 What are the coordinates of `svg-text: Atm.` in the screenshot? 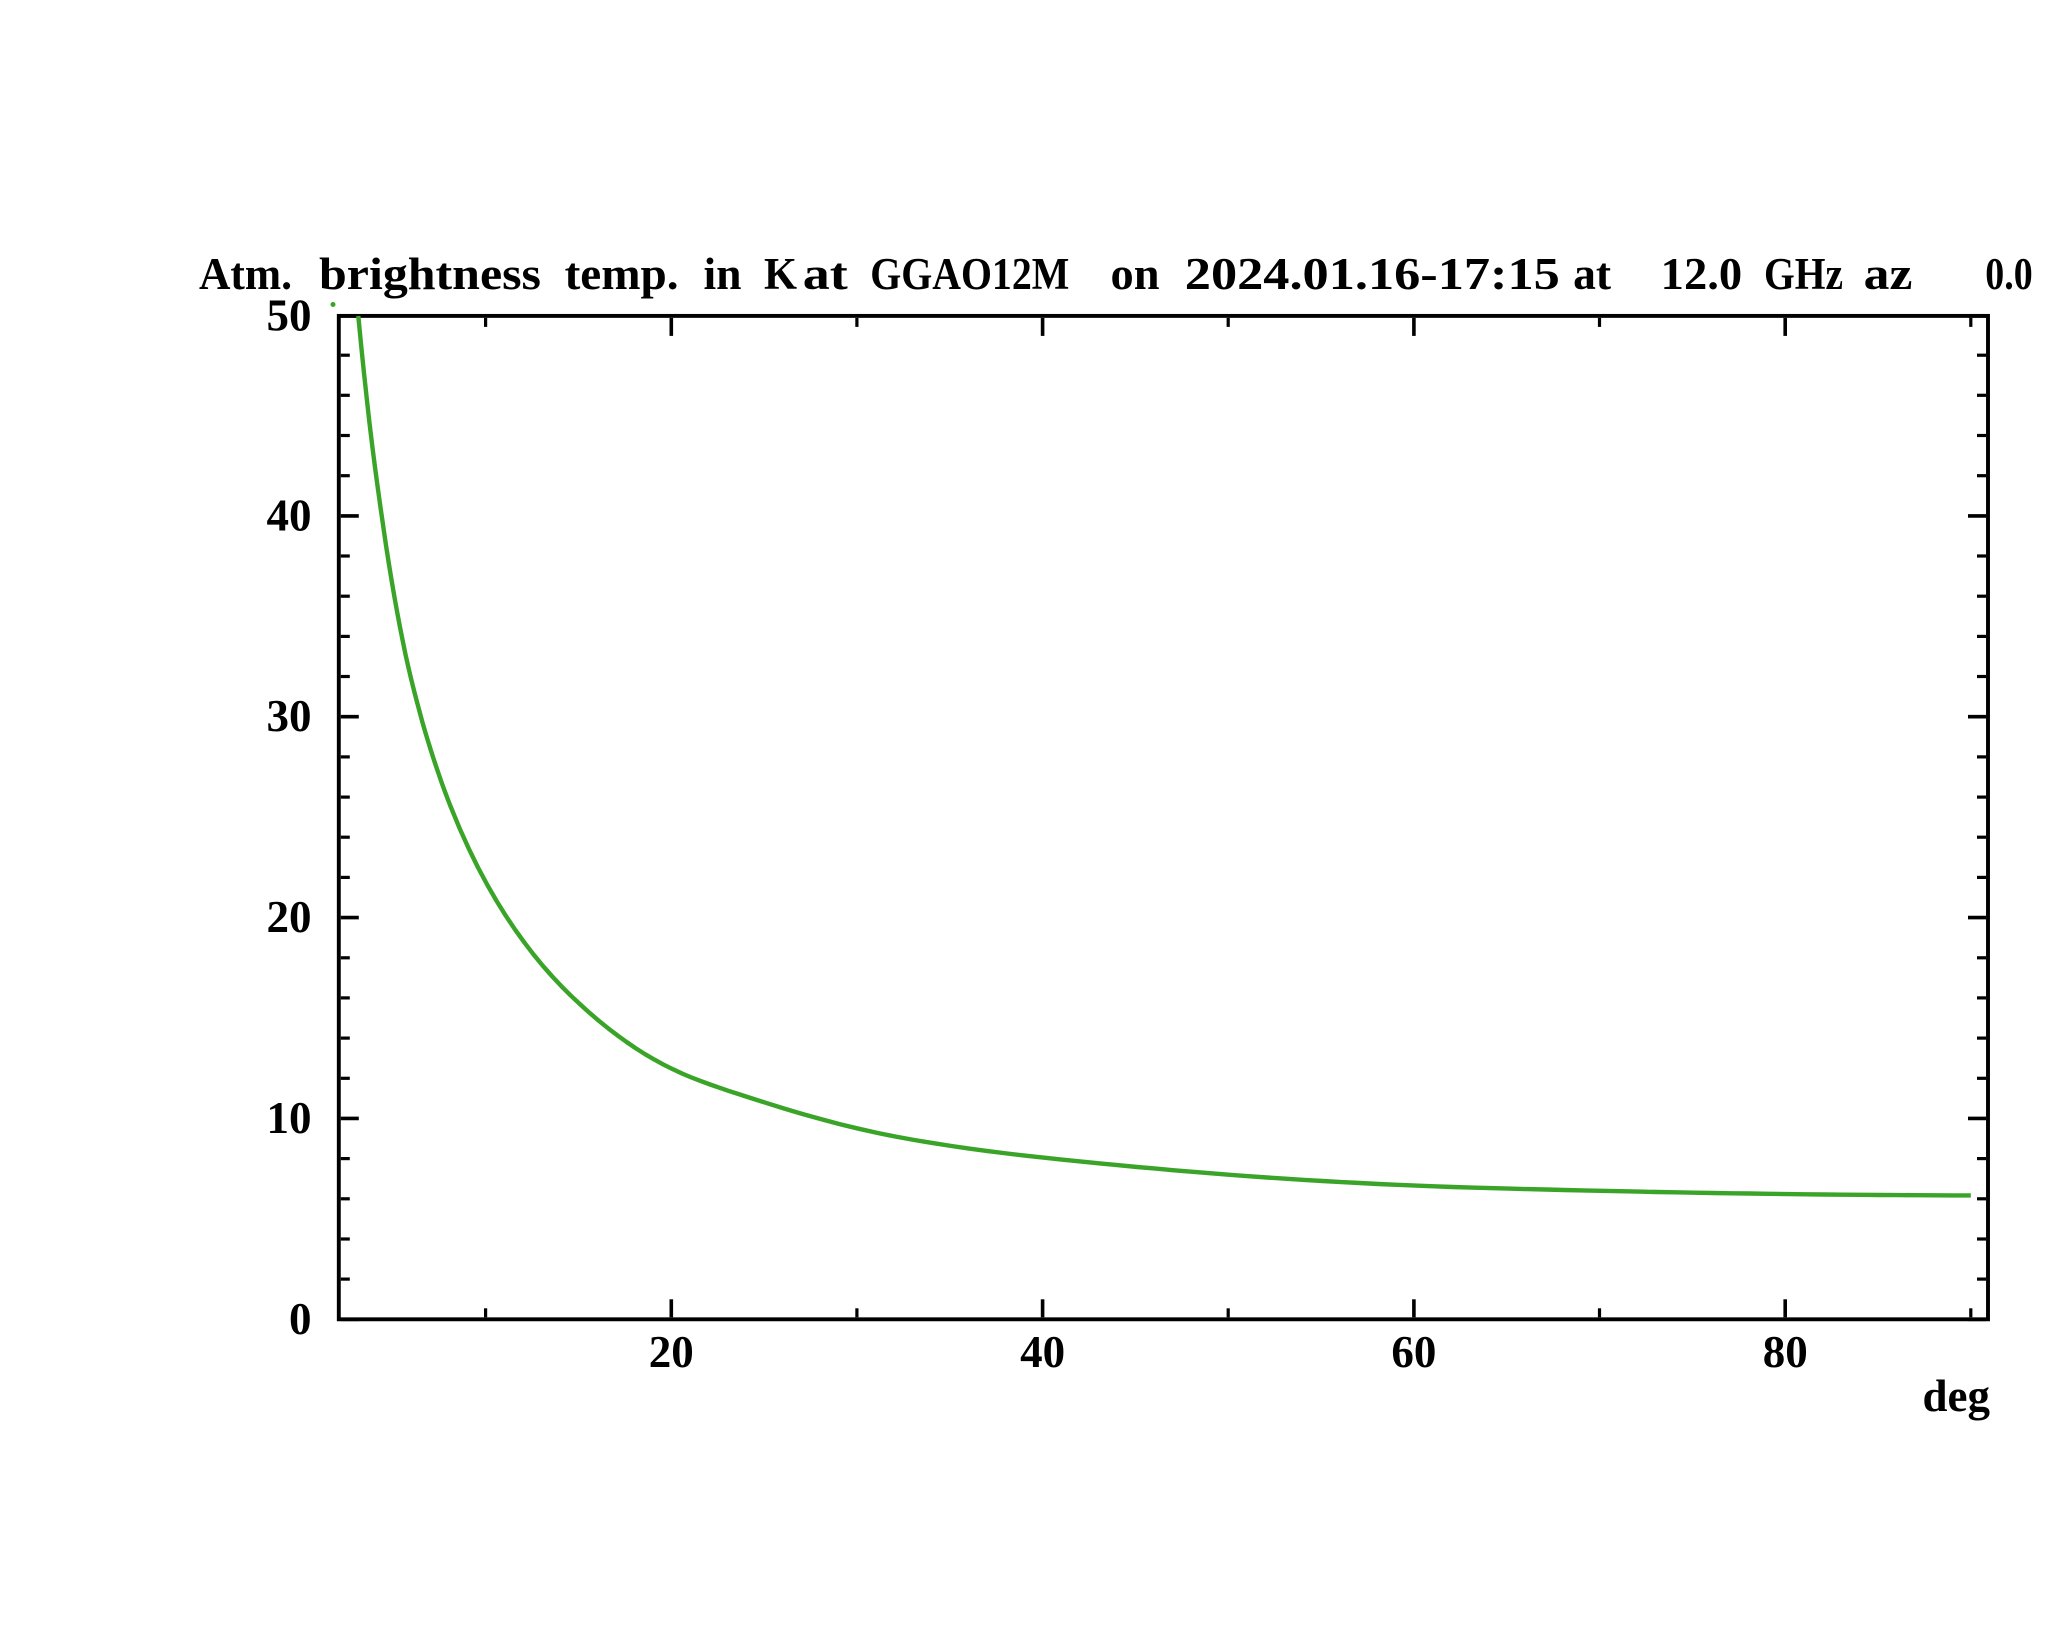 It's located at (245, 274).